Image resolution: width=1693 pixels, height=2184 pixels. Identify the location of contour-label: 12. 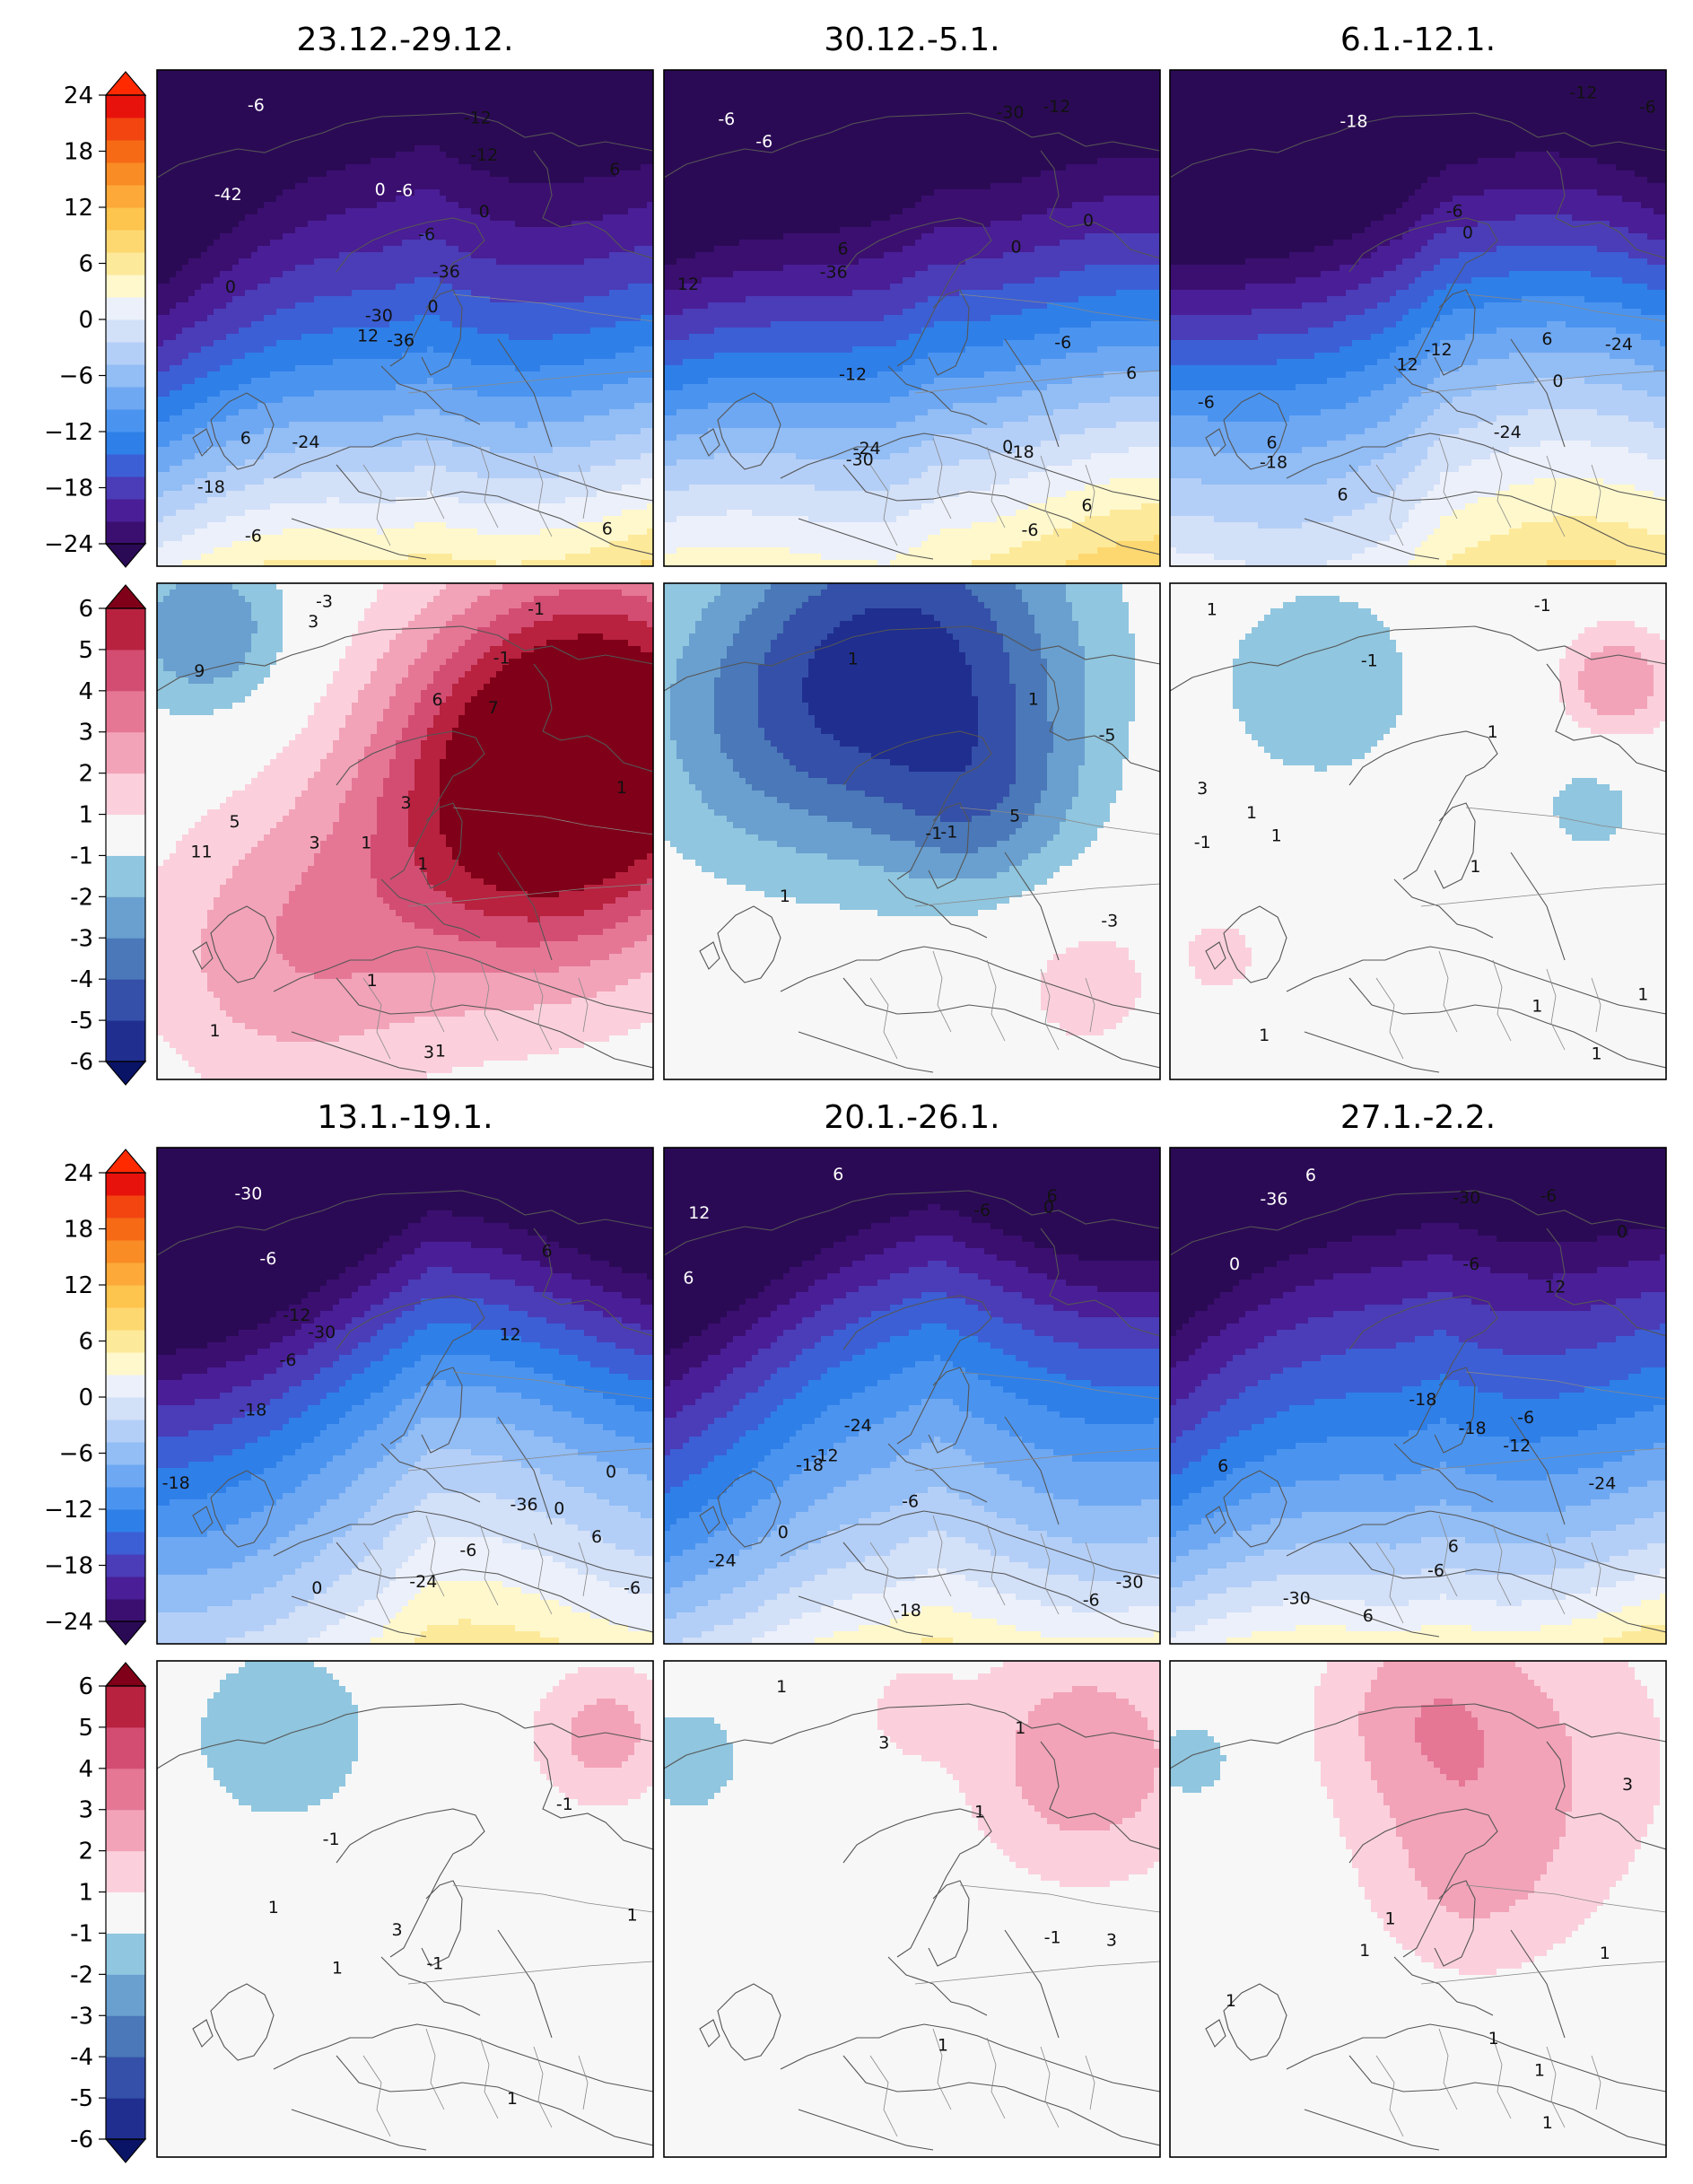
(688, 284).